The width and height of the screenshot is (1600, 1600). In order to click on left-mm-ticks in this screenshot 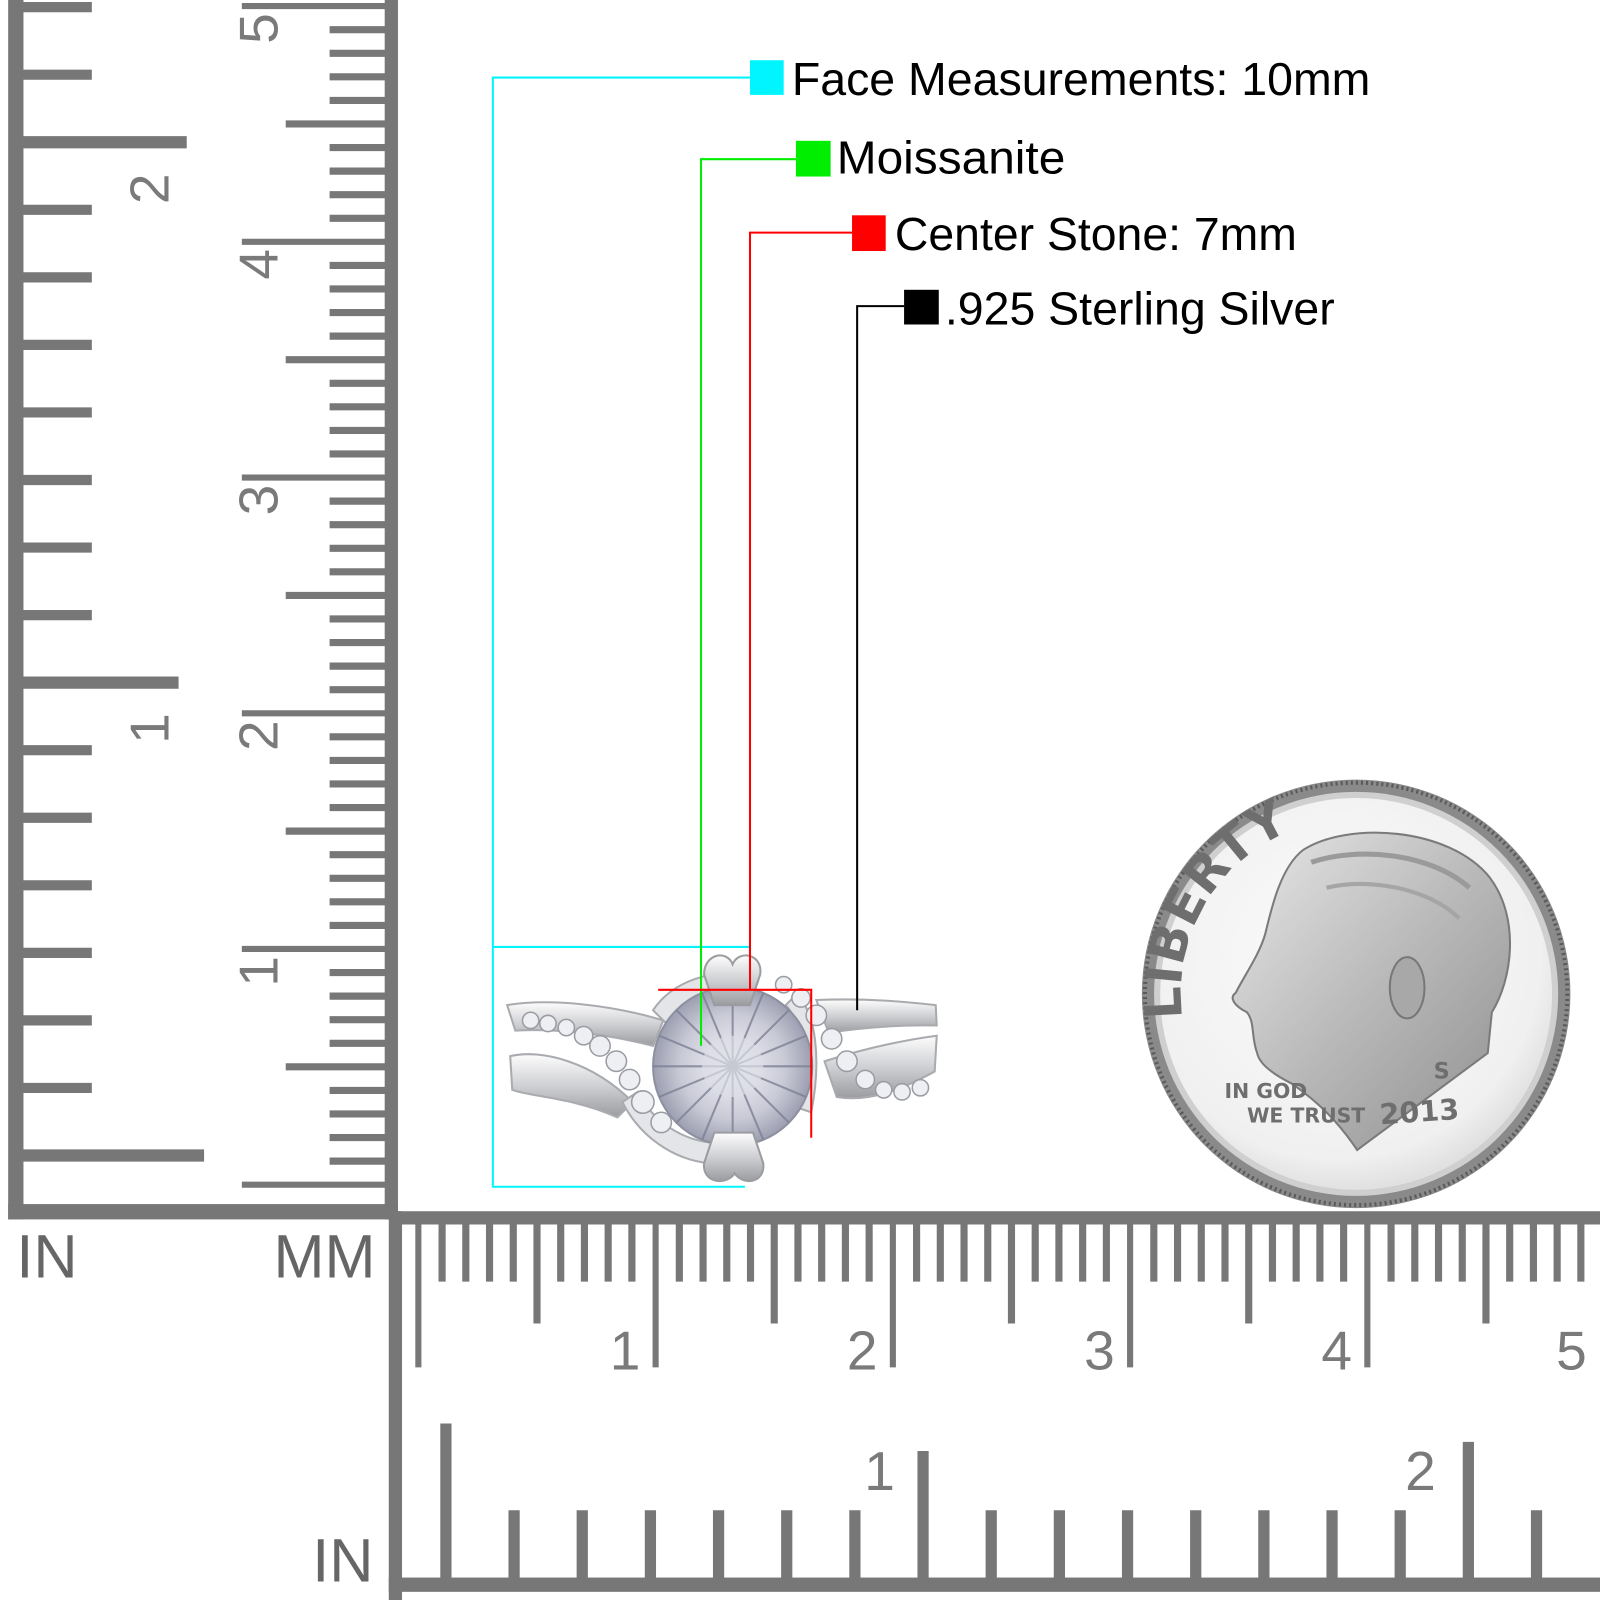, I will do `click(314, 595)`.